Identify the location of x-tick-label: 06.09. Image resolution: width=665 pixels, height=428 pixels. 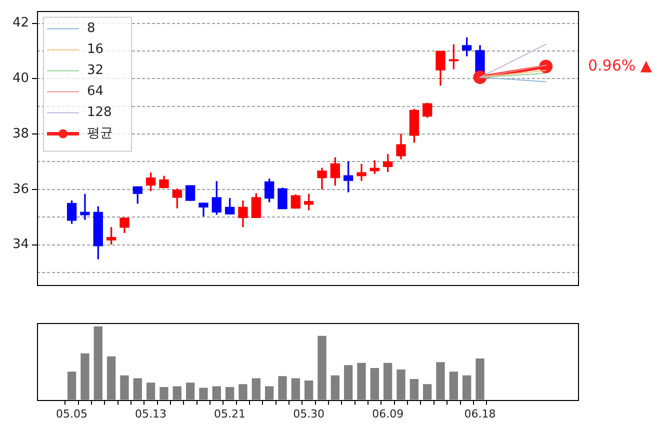
(388, 413).